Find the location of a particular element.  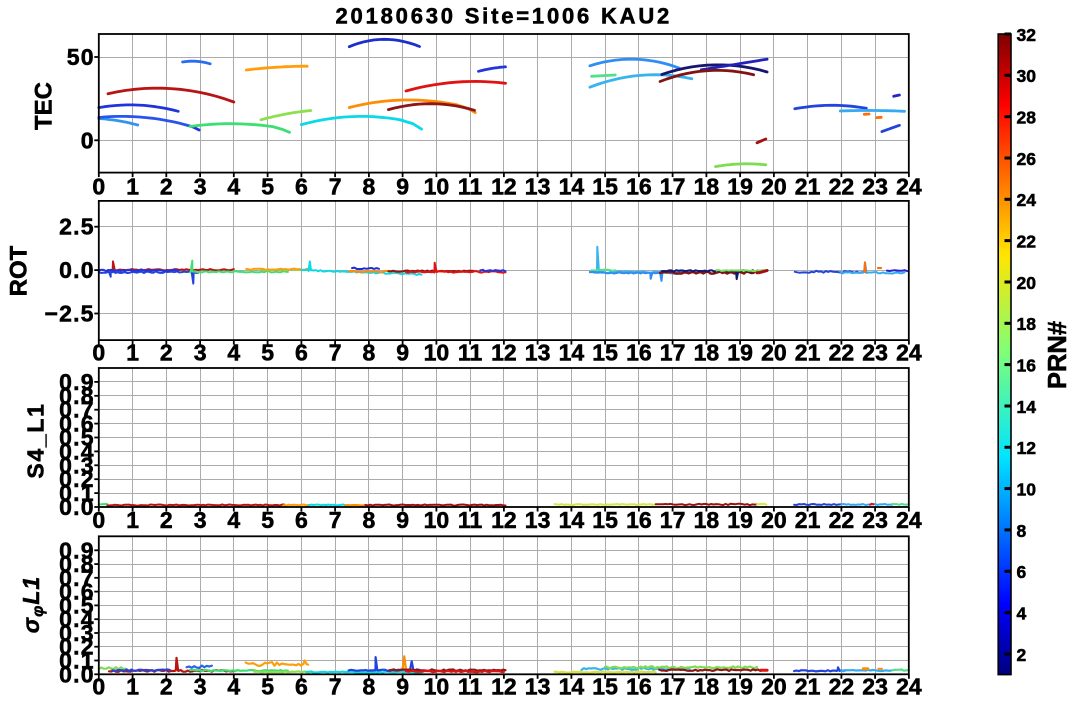

svg-text: 15 is located at coordinates (605, 686).